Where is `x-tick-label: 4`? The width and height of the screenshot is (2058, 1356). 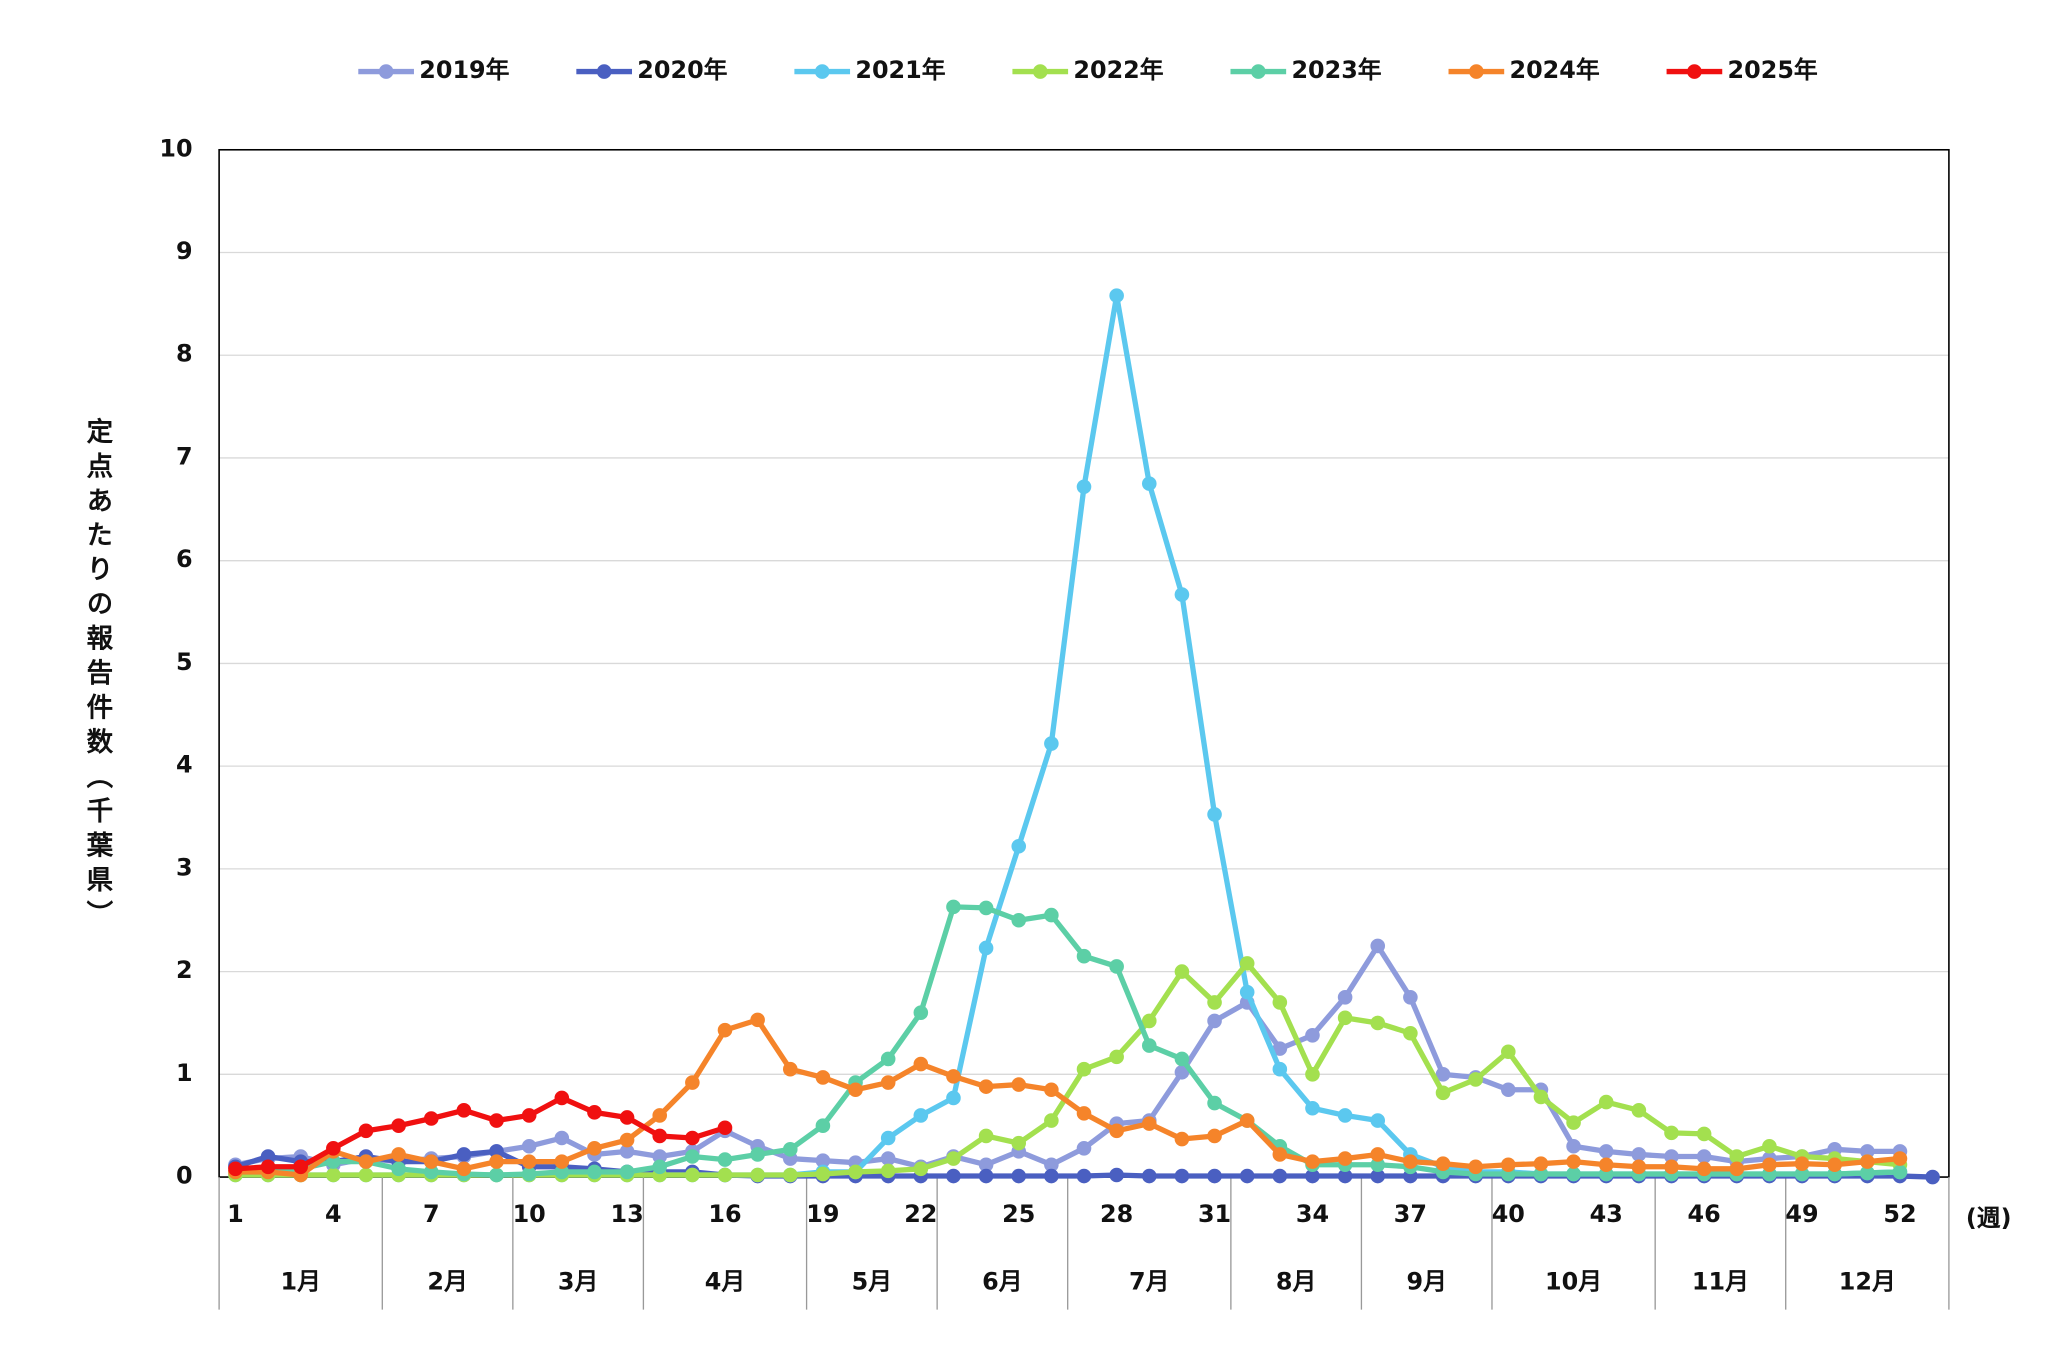 x-tick-label: 4 is located at coordinates (333, 1214).